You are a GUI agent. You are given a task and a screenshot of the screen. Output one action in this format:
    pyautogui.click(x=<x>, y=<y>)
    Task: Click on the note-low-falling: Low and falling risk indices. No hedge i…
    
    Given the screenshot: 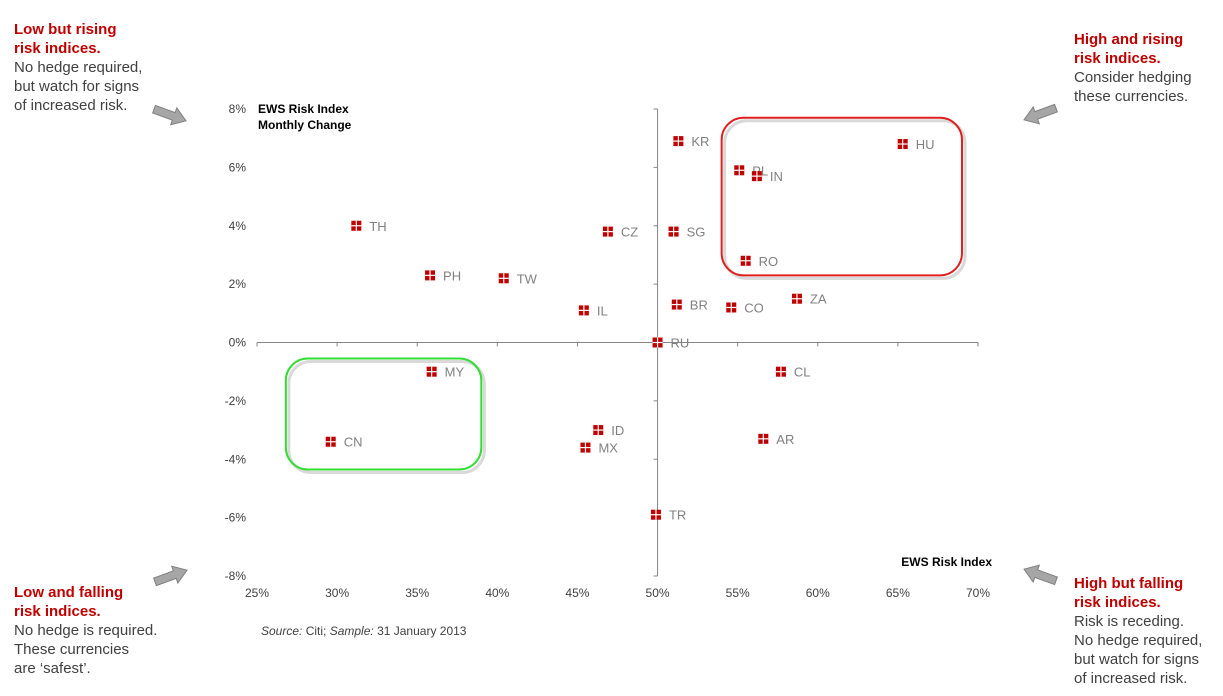 What is the action you would take?
    pyautogui.click(x=104, y=630)
    